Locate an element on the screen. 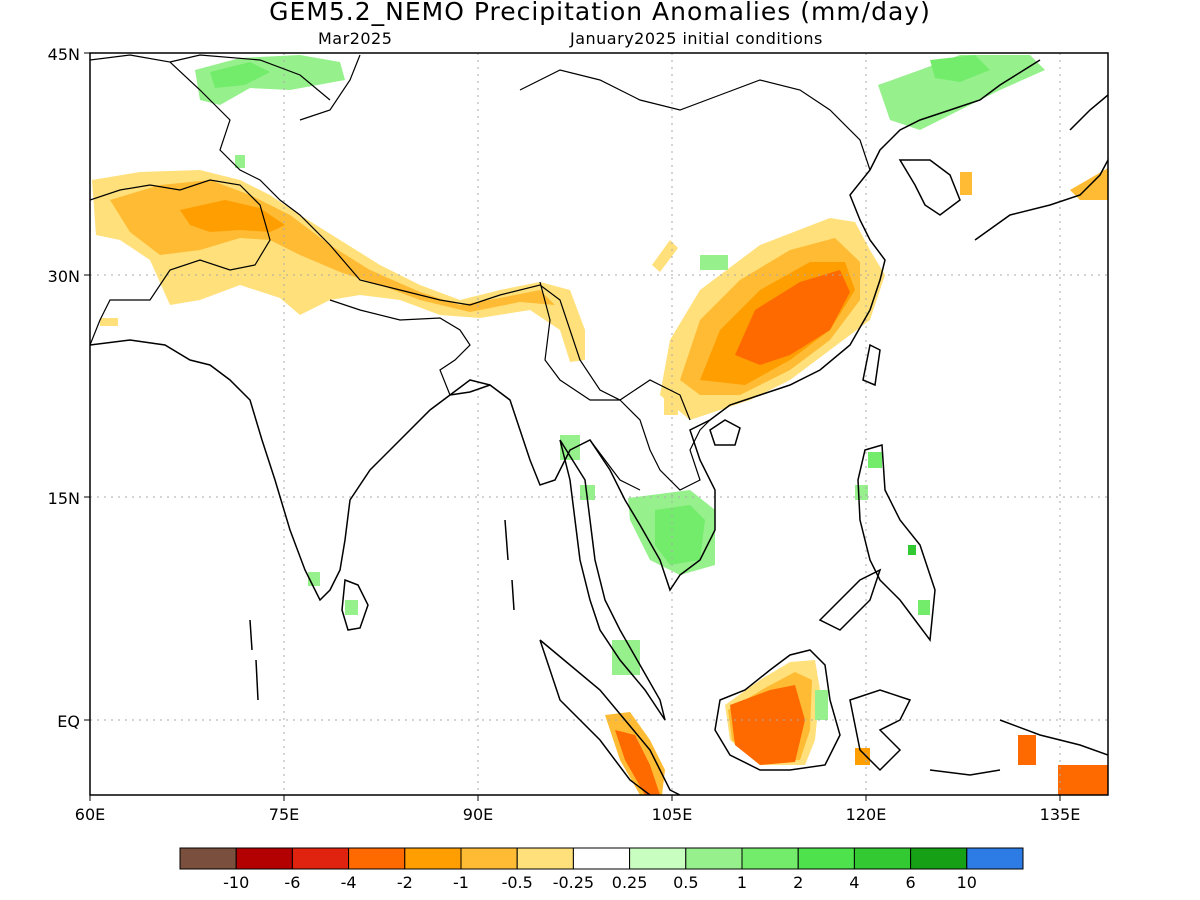 The height and width of the screenshot is (900, 1200). initial-conditions-label: January2025 initial conditions is located at coordinates (696, 38).